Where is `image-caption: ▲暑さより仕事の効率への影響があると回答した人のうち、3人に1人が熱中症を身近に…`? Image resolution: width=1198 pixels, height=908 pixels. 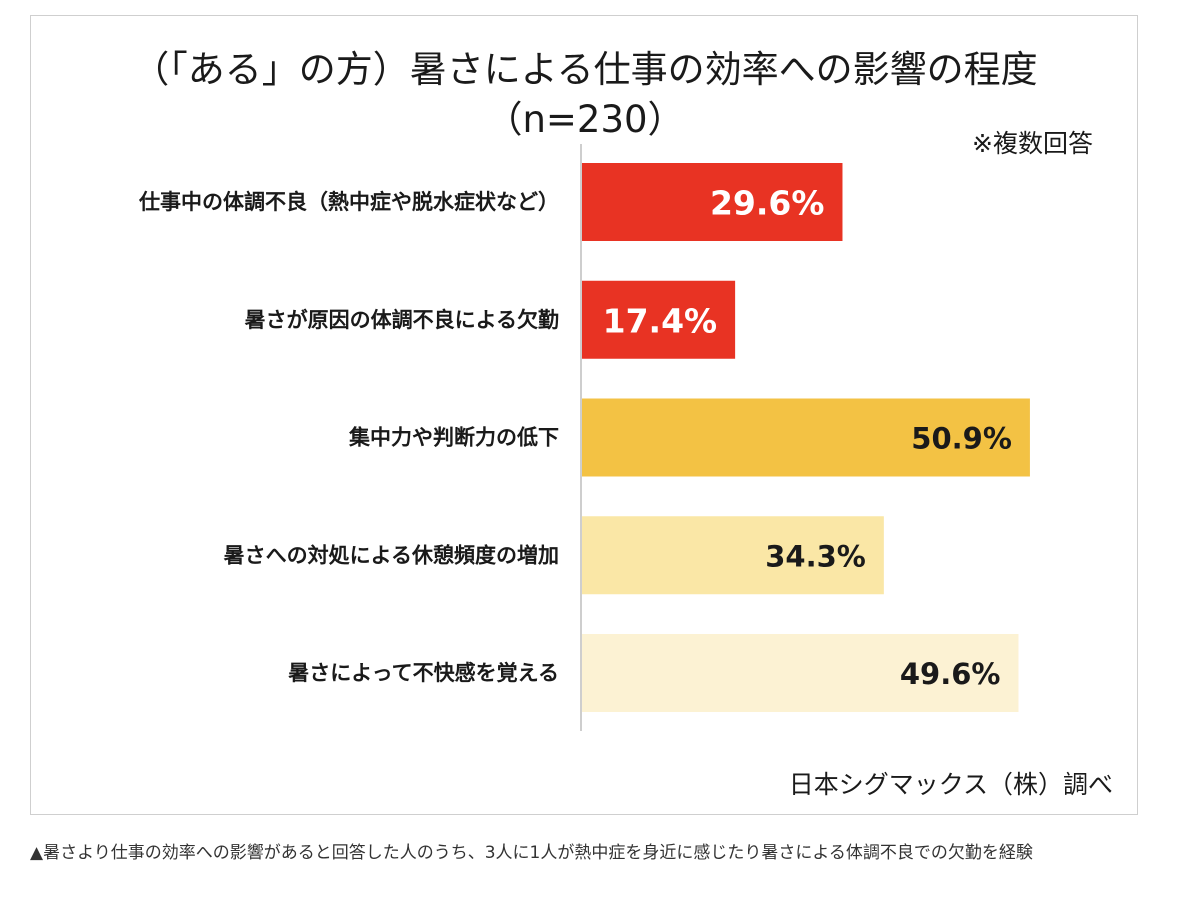
image-caption: ▲暑さより仕事の効率への影響があると回答した人のうち、3人に1人が熱中症を身近に… is located at coordinates (531, 853).